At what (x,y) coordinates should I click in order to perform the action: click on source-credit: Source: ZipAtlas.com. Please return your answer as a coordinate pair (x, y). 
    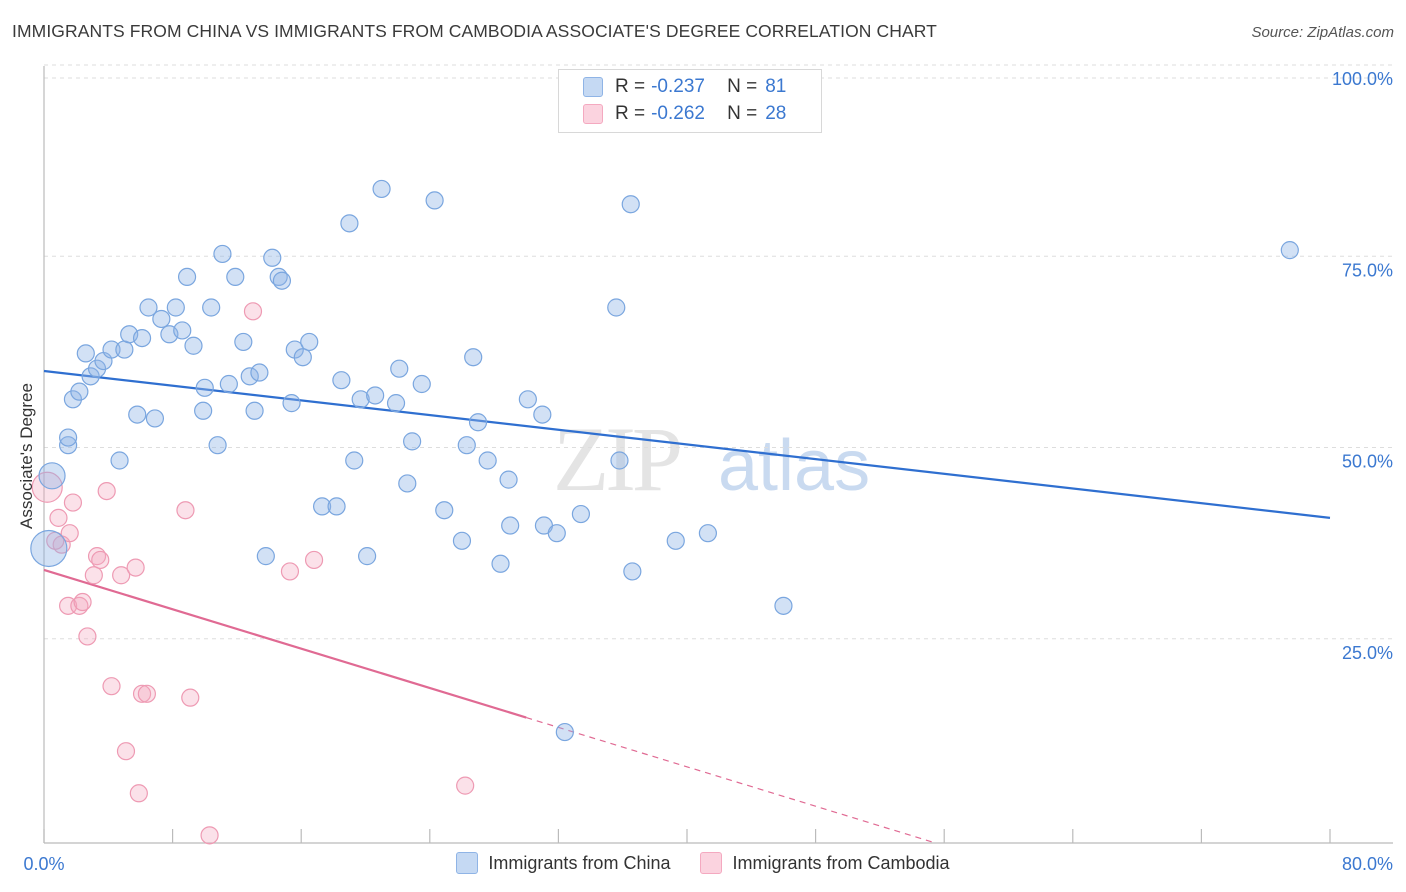
    Looking at the image, I should click on (1322, 32).